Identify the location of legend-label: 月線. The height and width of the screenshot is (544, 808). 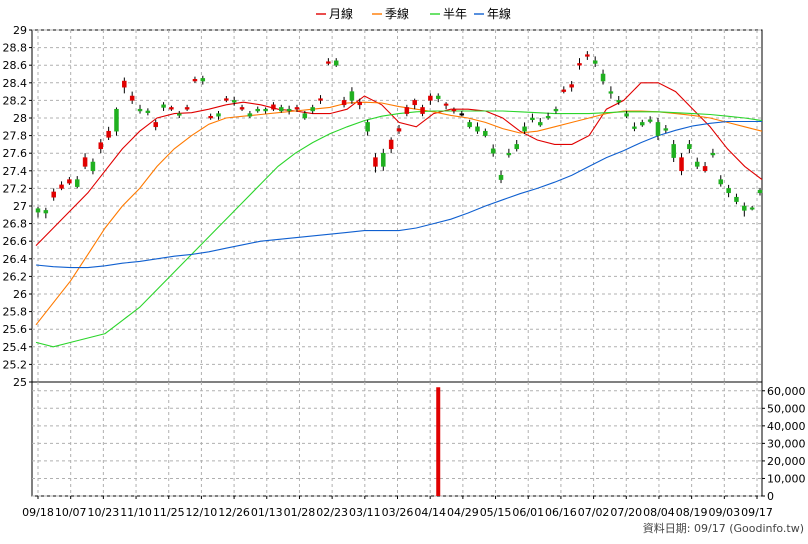
(341, 13).